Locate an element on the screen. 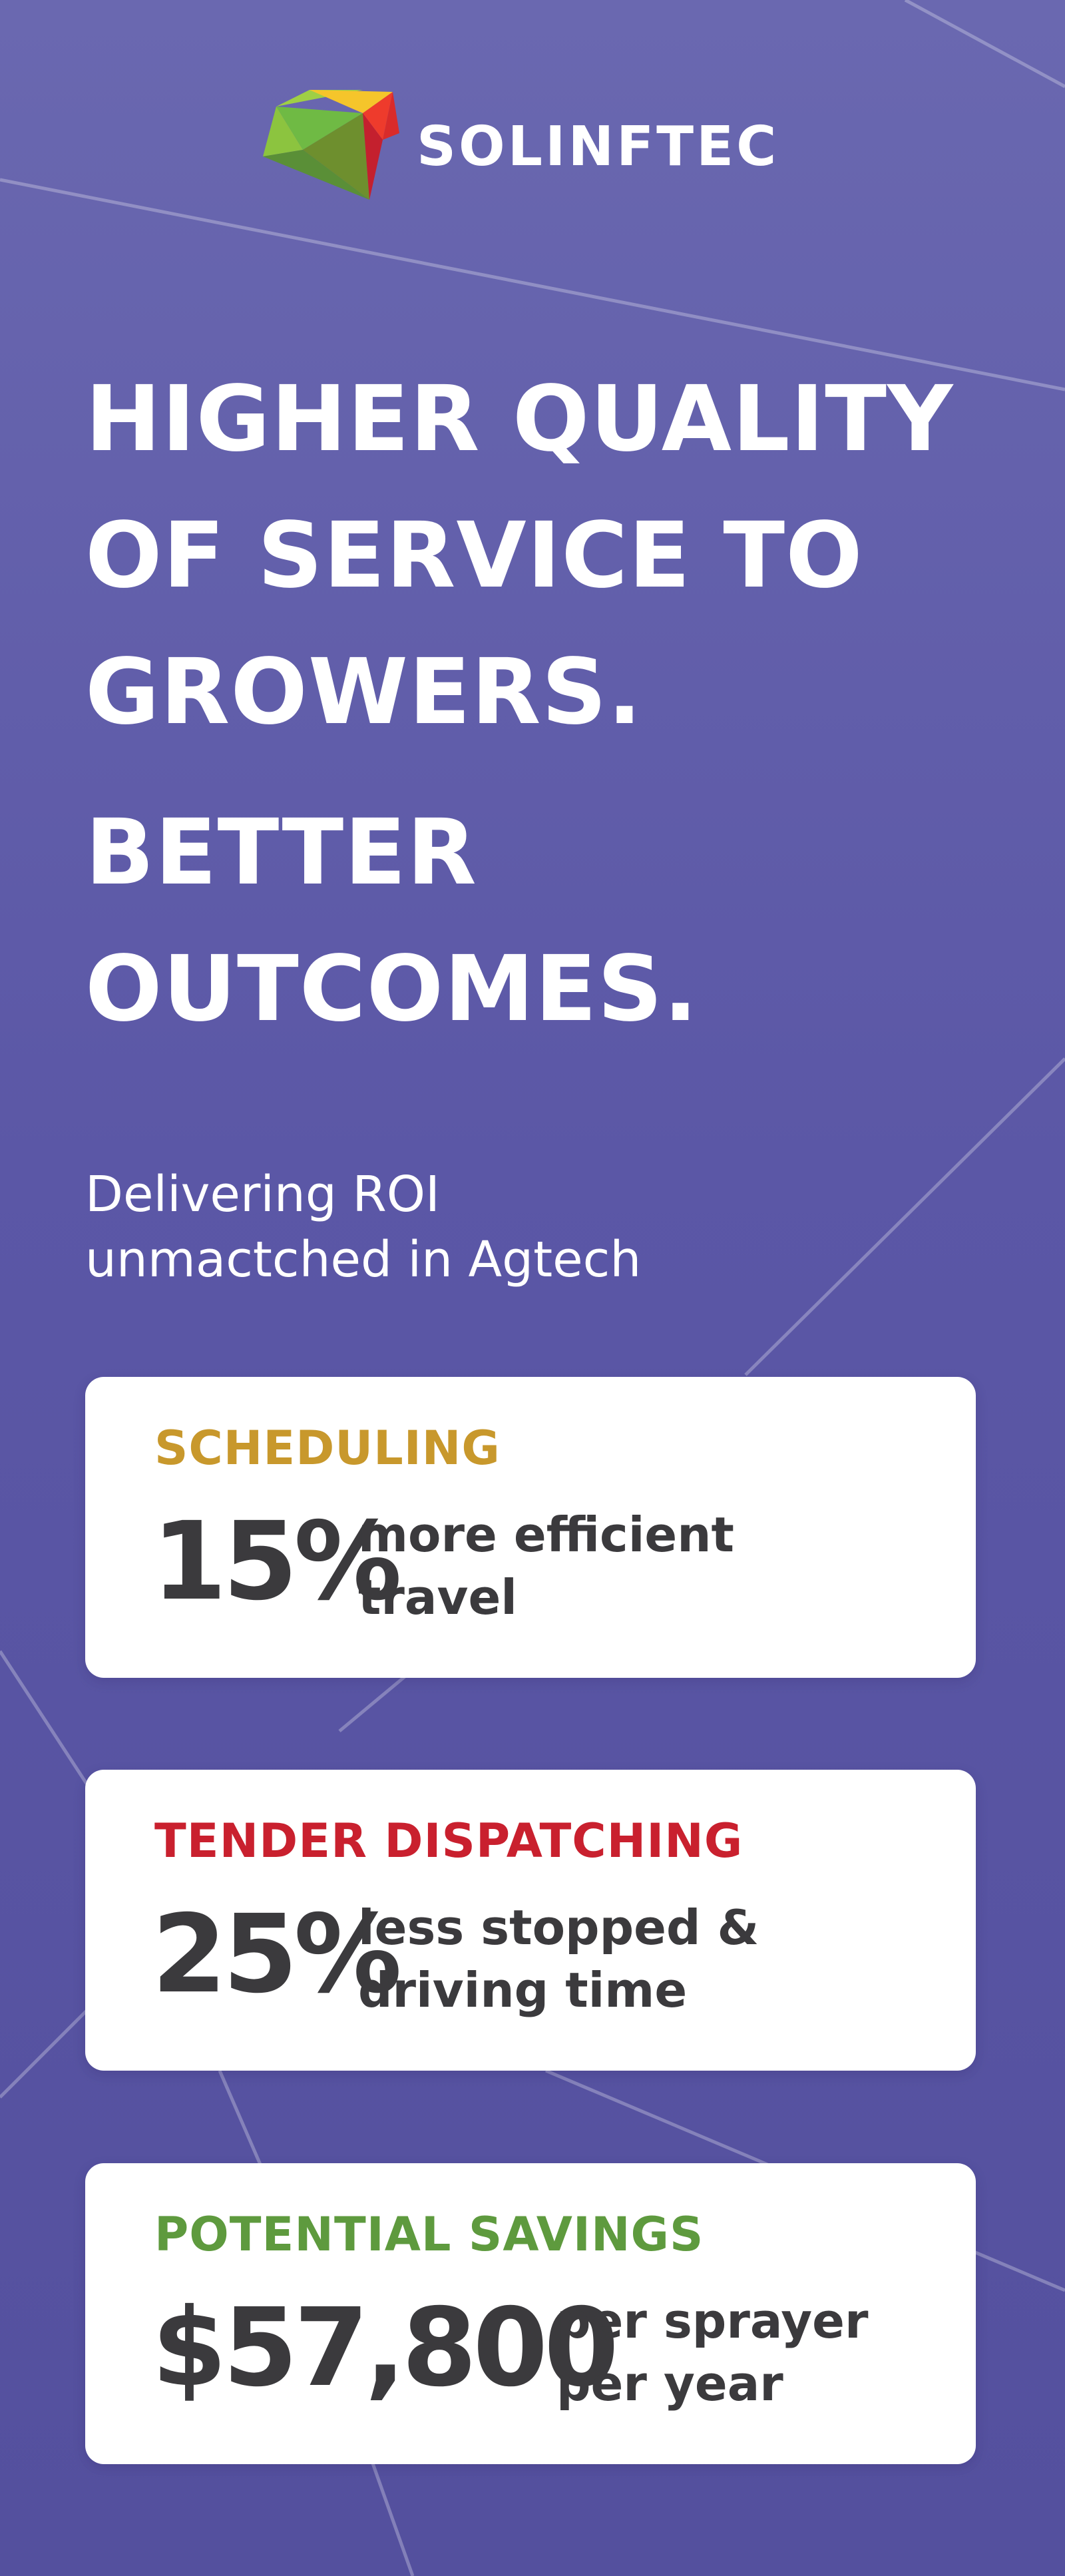 This screenshot has height=2576, width=1065. card-title: SCHEDULING is located at coordinates (327, 1448).